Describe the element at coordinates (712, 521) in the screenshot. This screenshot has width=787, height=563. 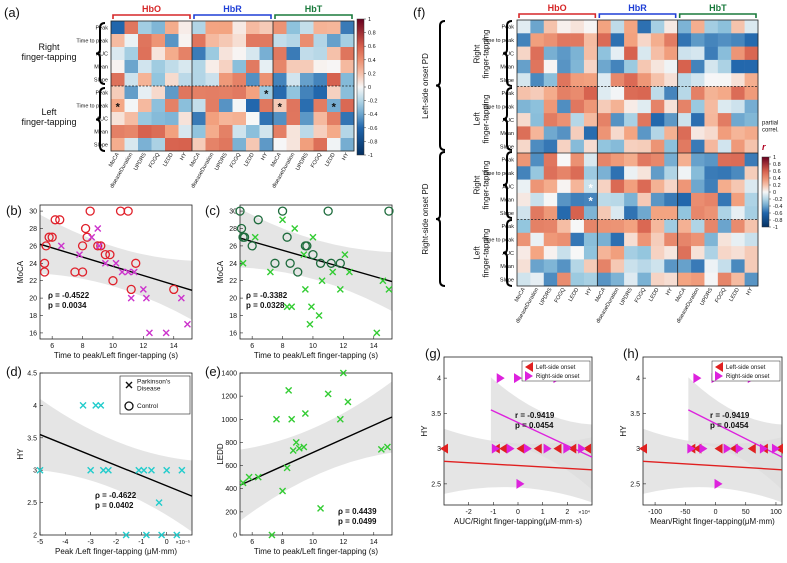
I see `scatter-h-x-label: Mean/Right finger-tapping(μM·mm)` at that location.